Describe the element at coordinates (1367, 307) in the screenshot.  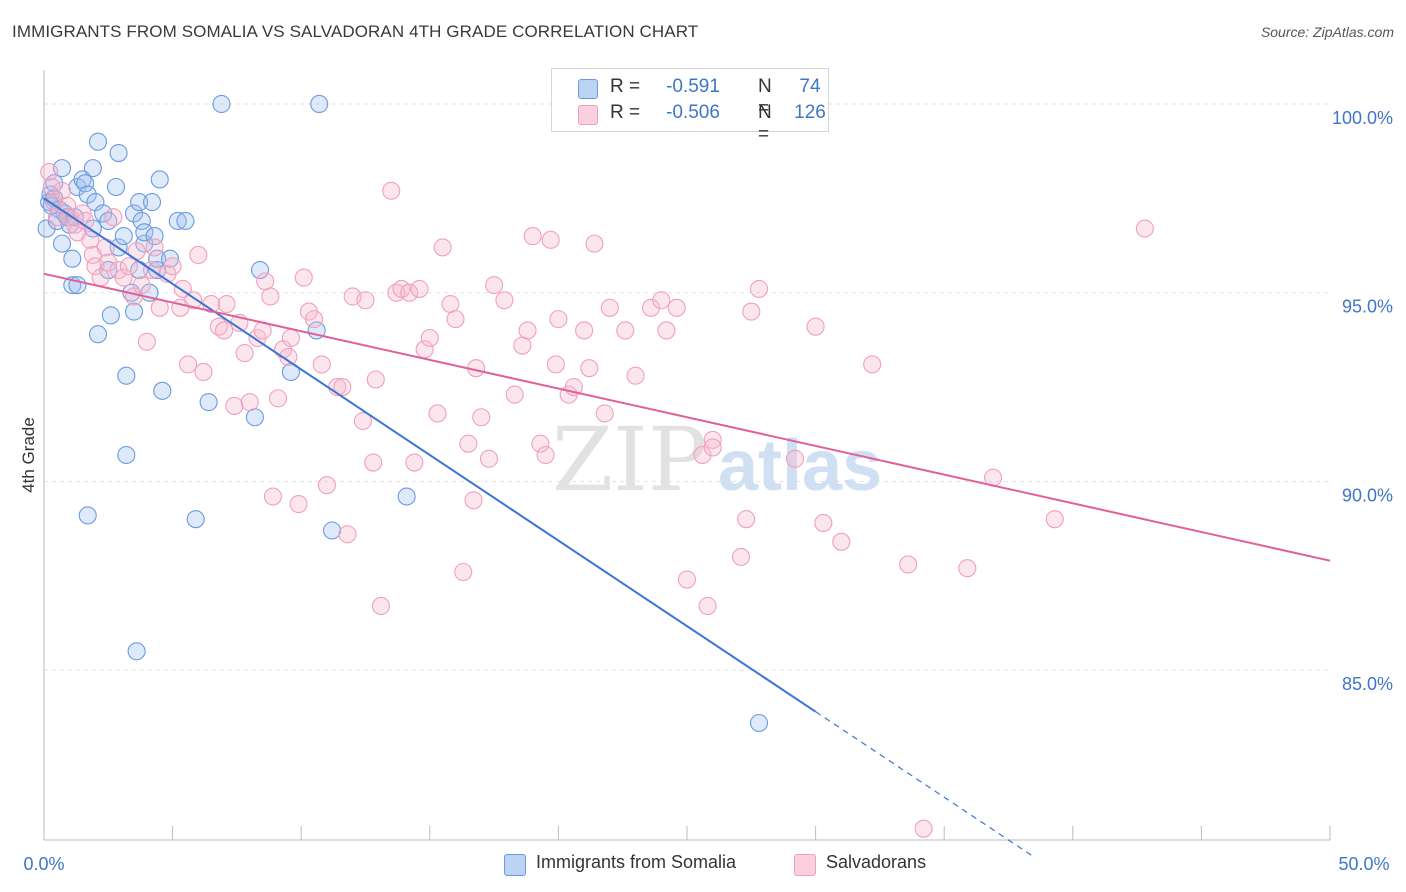
I see `y-tick-label: 95.0%` at that location.